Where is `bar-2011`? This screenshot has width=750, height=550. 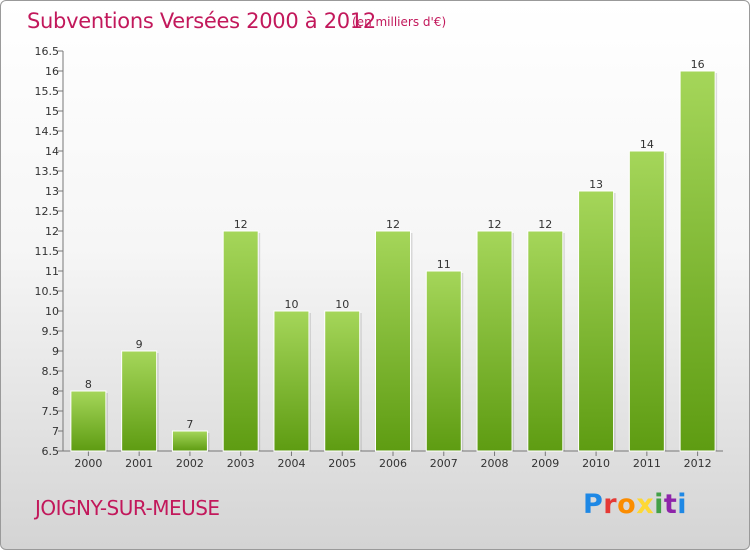
bar-2011 is located at coordinates (646, 301).